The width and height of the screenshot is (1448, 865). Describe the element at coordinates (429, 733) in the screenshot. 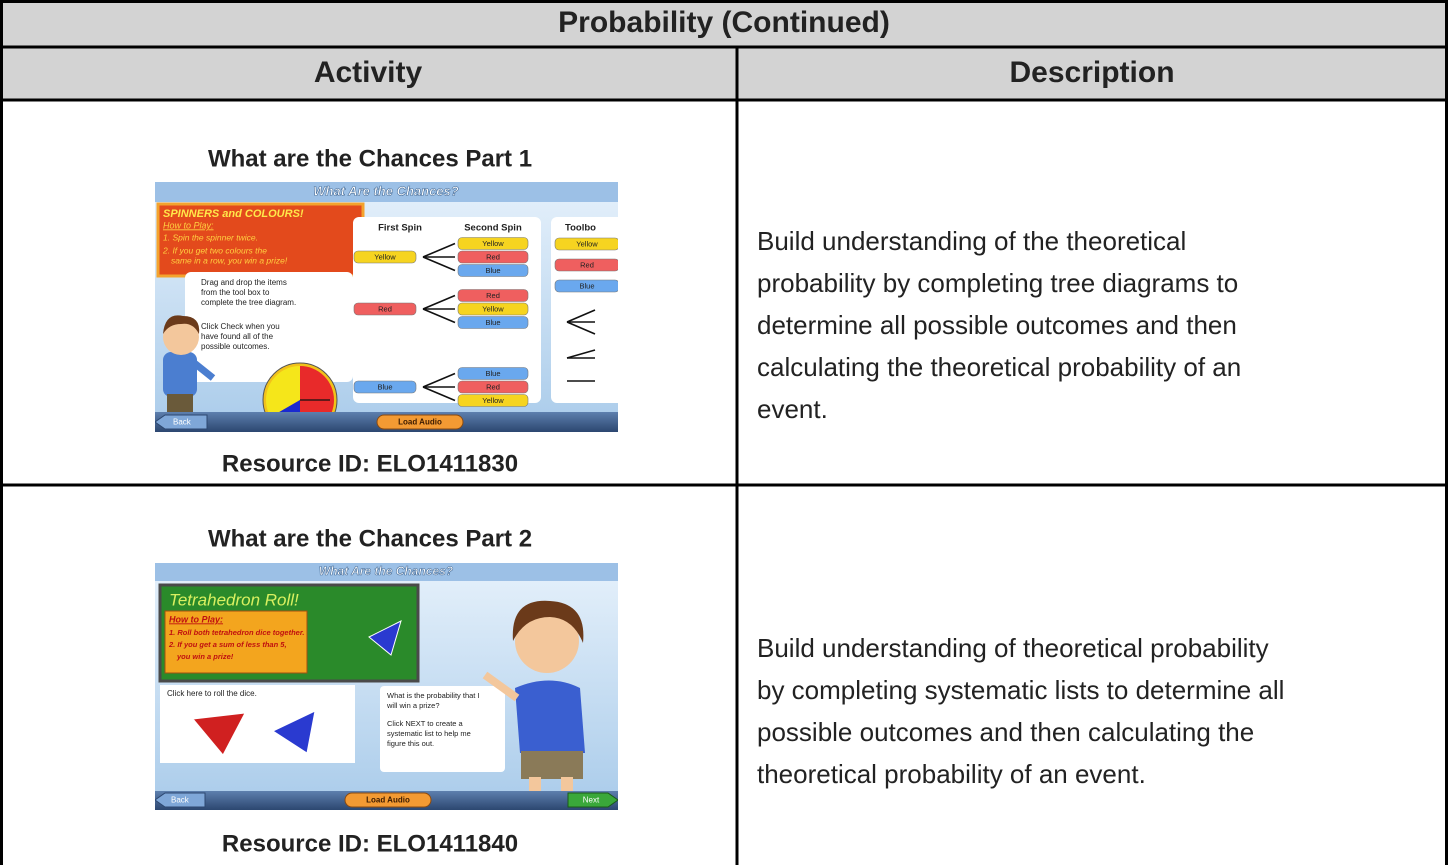

I see `speech-line: systematic list to help me` at that location.